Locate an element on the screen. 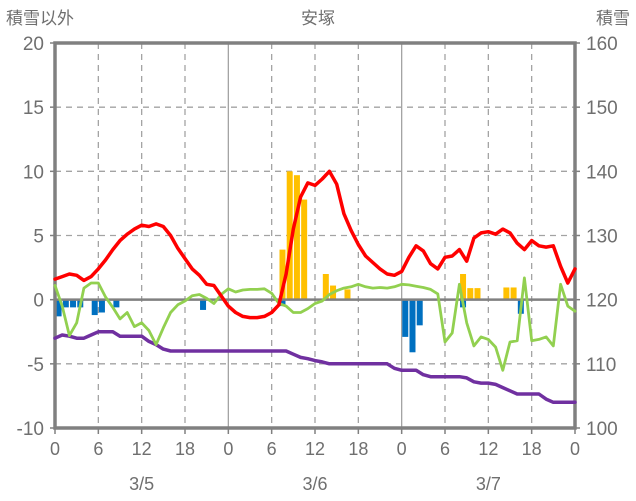 Image resolution: width=636 pixels, height=501 pixels. left-axis-label: 20 is located at coordinates (33, 44).